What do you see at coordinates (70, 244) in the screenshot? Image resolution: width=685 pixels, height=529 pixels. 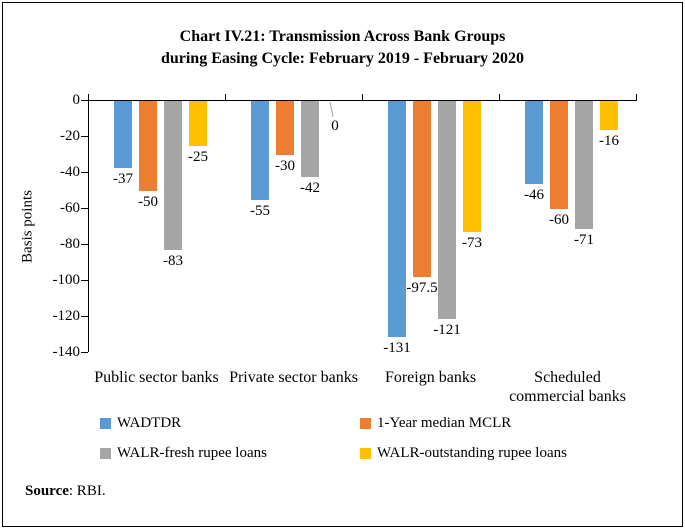 I see `y-tick-label: -80` at bounding box center [70, 244].